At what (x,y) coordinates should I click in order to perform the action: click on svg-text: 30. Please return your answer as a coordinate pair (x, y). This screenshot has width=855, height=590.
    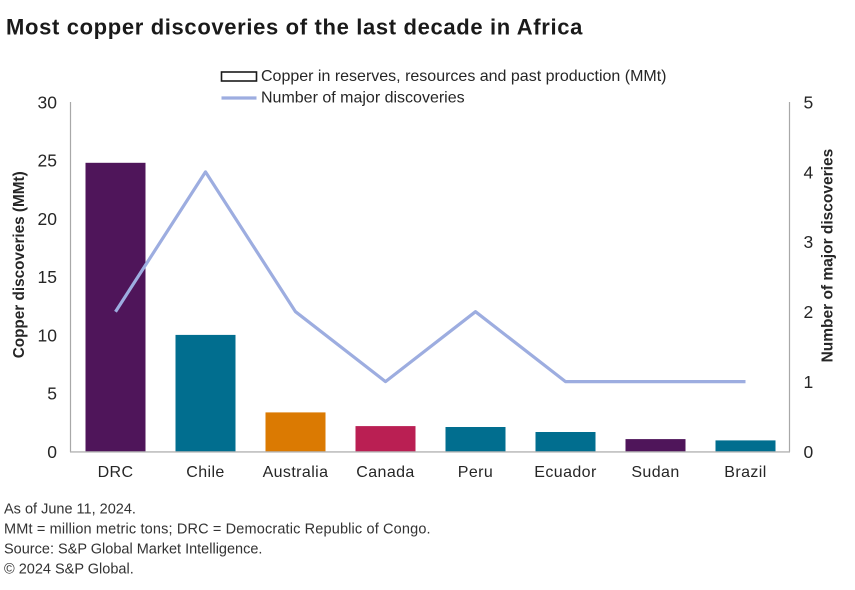
    Looking at the image, I should click on (48, 102).